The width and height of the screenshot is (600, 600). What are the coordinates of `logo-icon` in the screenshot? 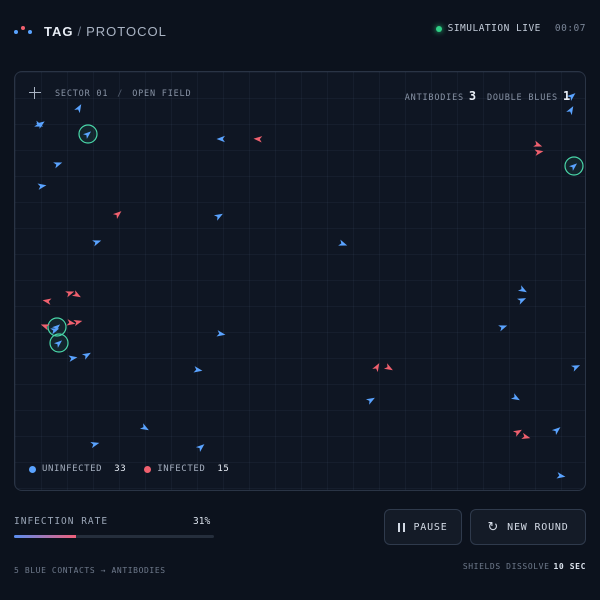 It's located at (24, 31).